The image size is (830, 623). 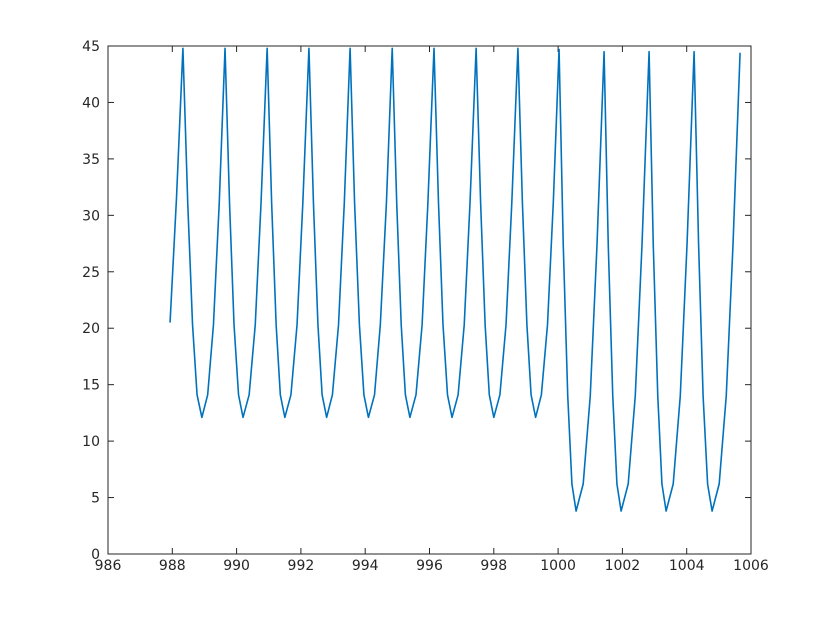 What do you see at coordinates (558, 566) in the screenshot?
I see `x-tick-label: 1000` at bounding box center [558, 566].